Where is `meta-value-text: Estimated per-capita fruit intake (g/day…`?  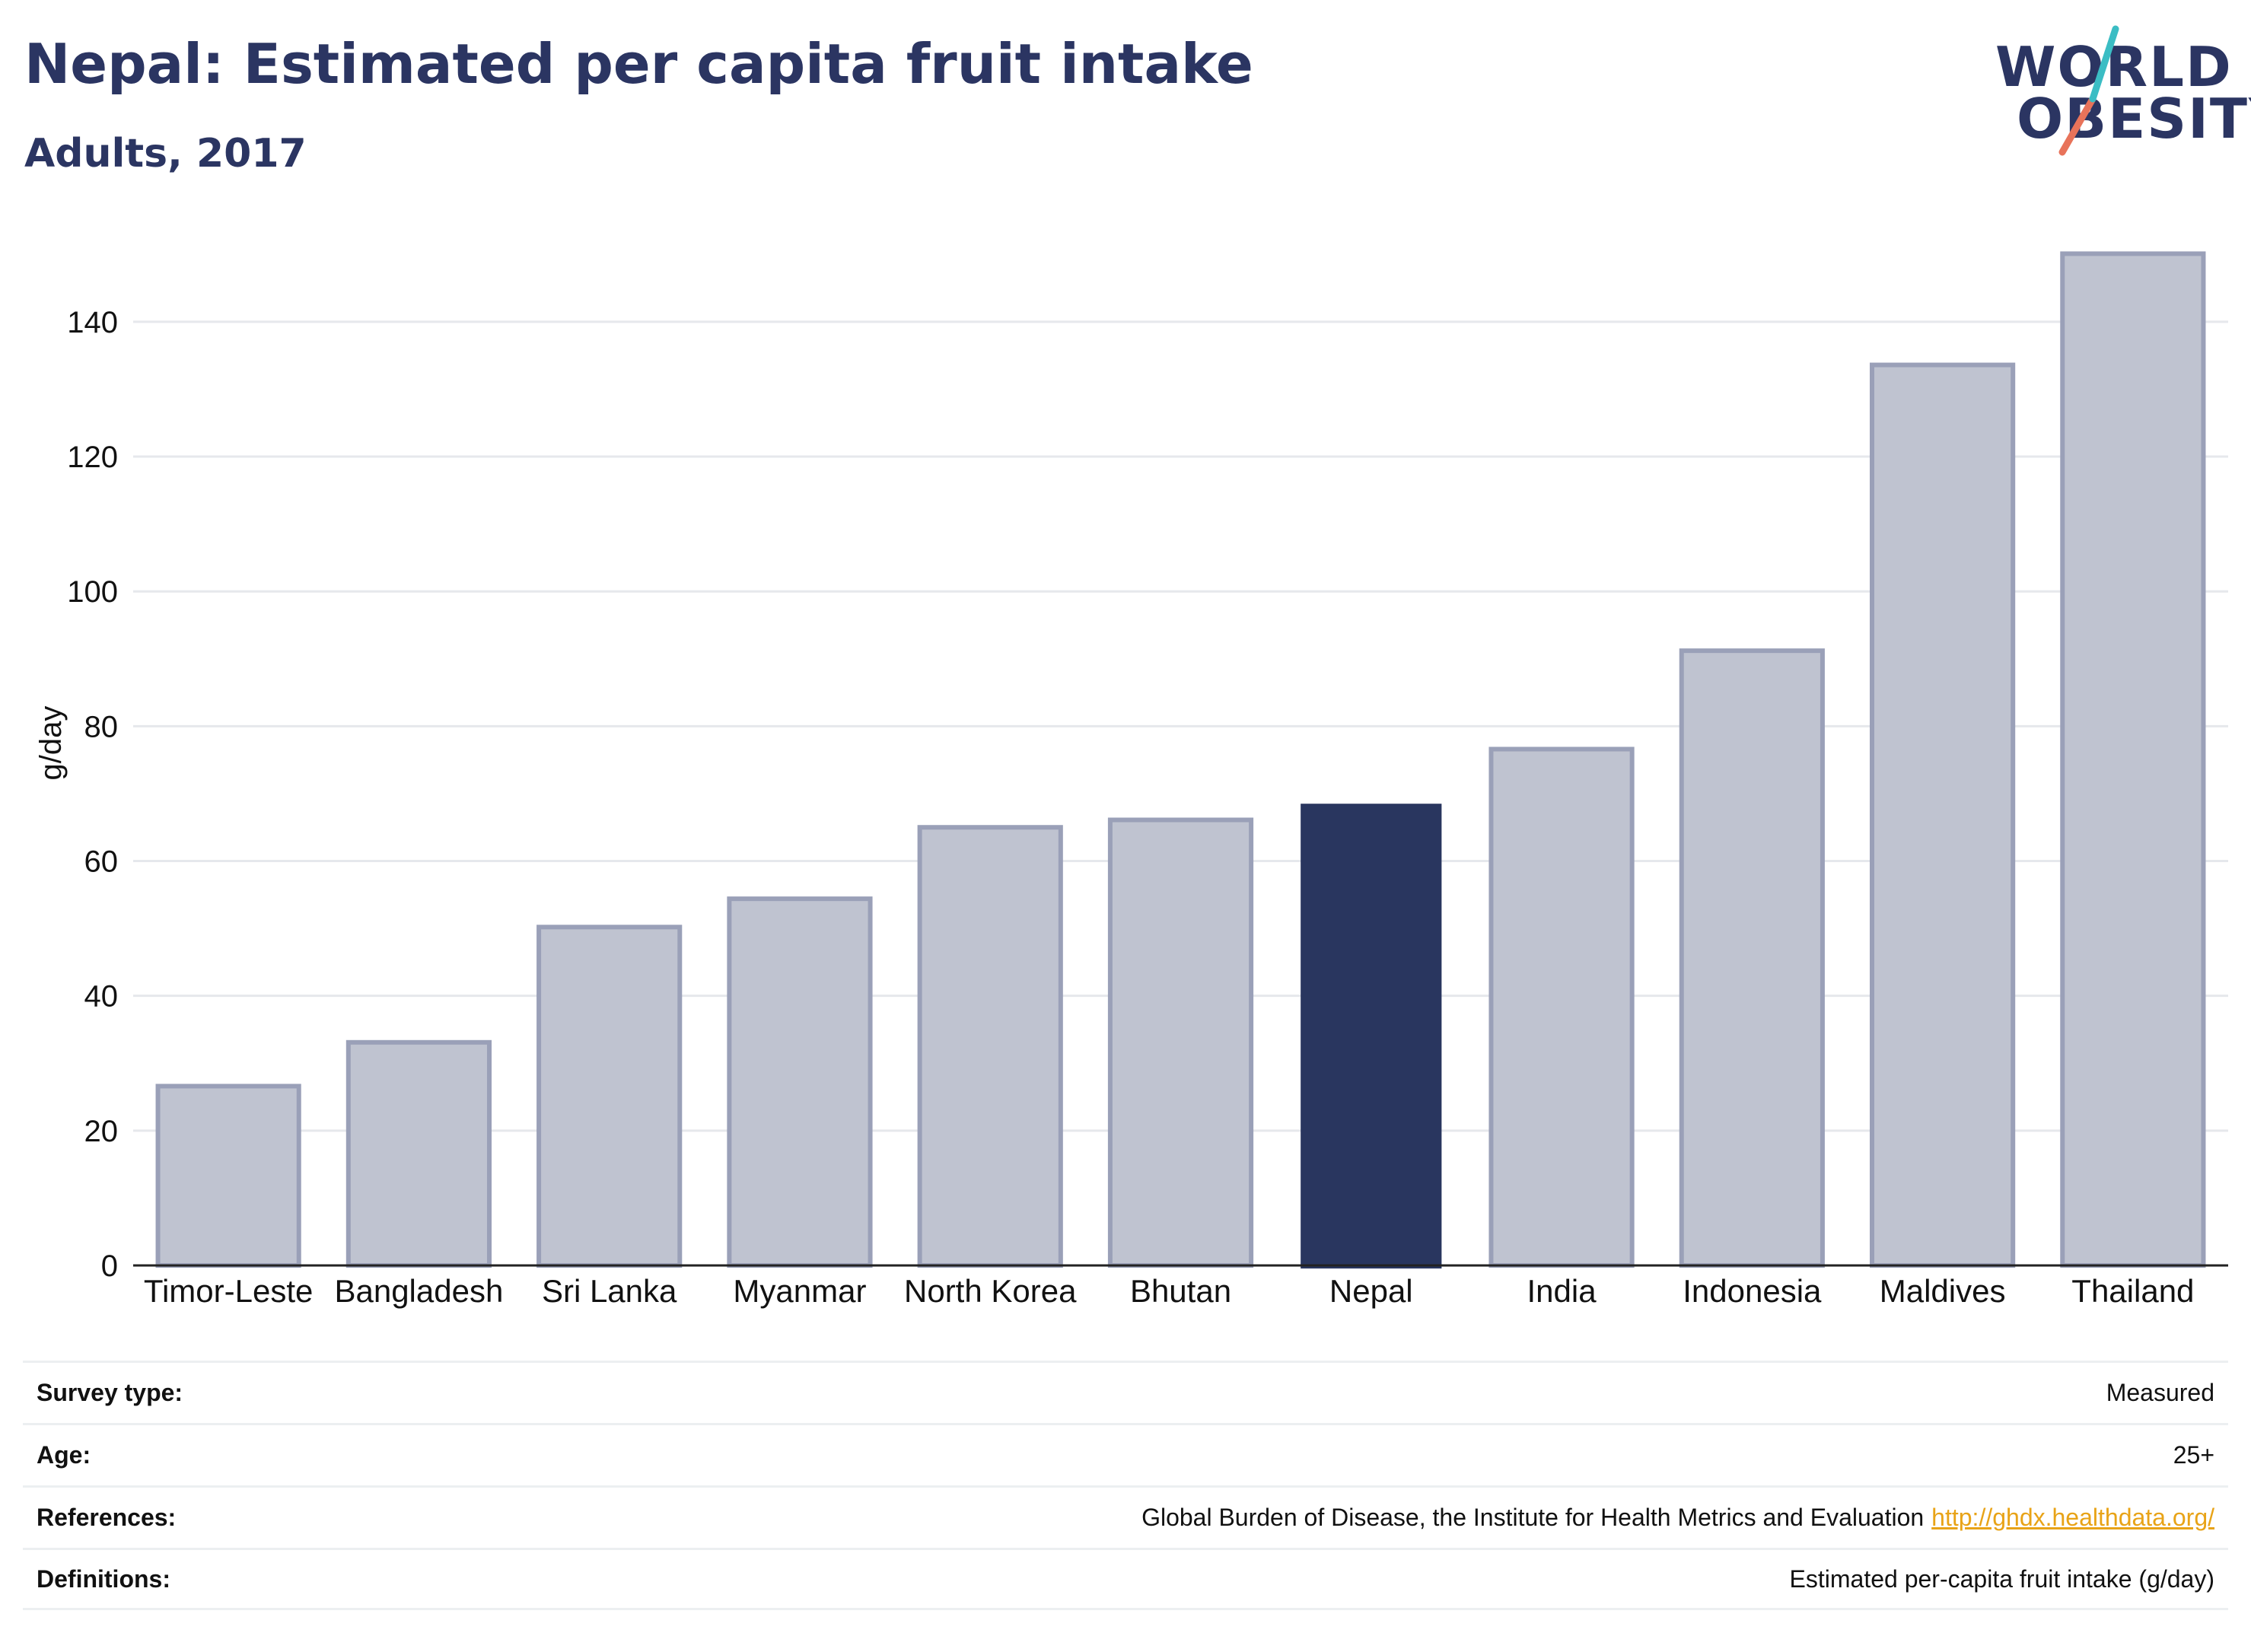
meta-value-text: Estimated per-capita fruit intake (g/day… is located at coordinates (2001, 1578).